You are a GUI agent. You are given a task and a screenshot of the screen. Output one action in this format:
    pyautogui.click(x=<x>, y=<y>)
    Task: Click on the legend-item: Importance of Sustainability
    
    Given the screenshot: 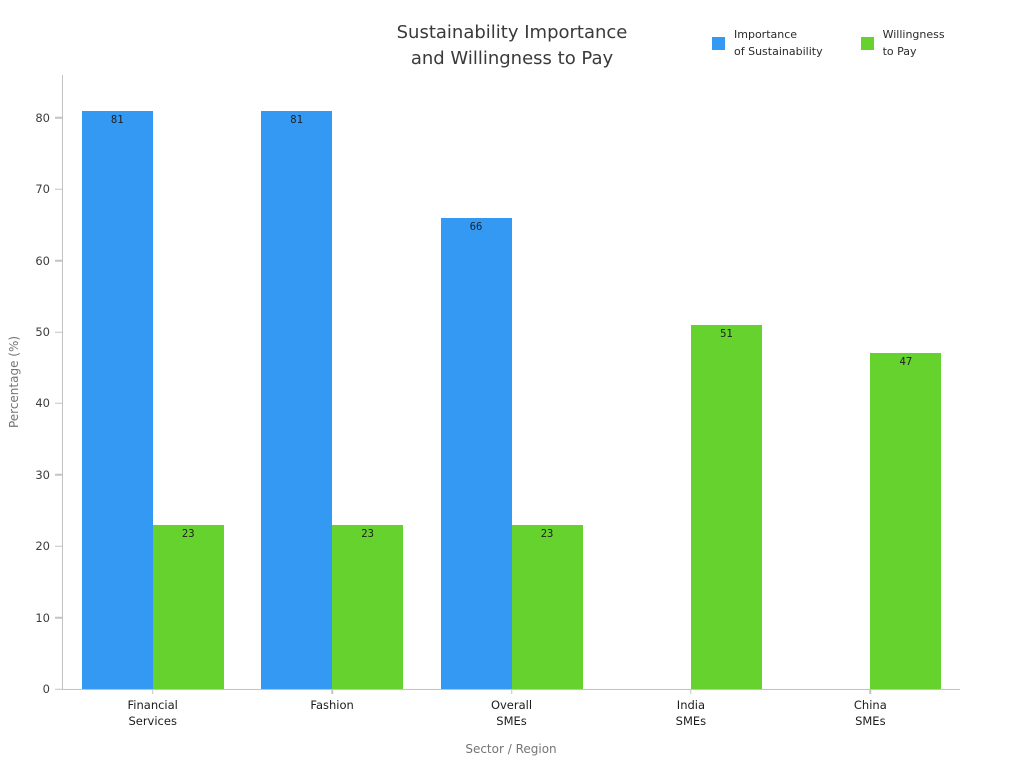 What is the action you would take?
    pyautogui.click(x=767, y=43)
    